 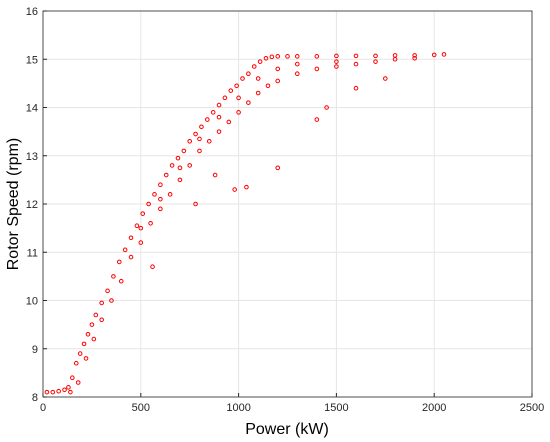 I want to click on x-tick-label: 0, so click(x=43, y=408).